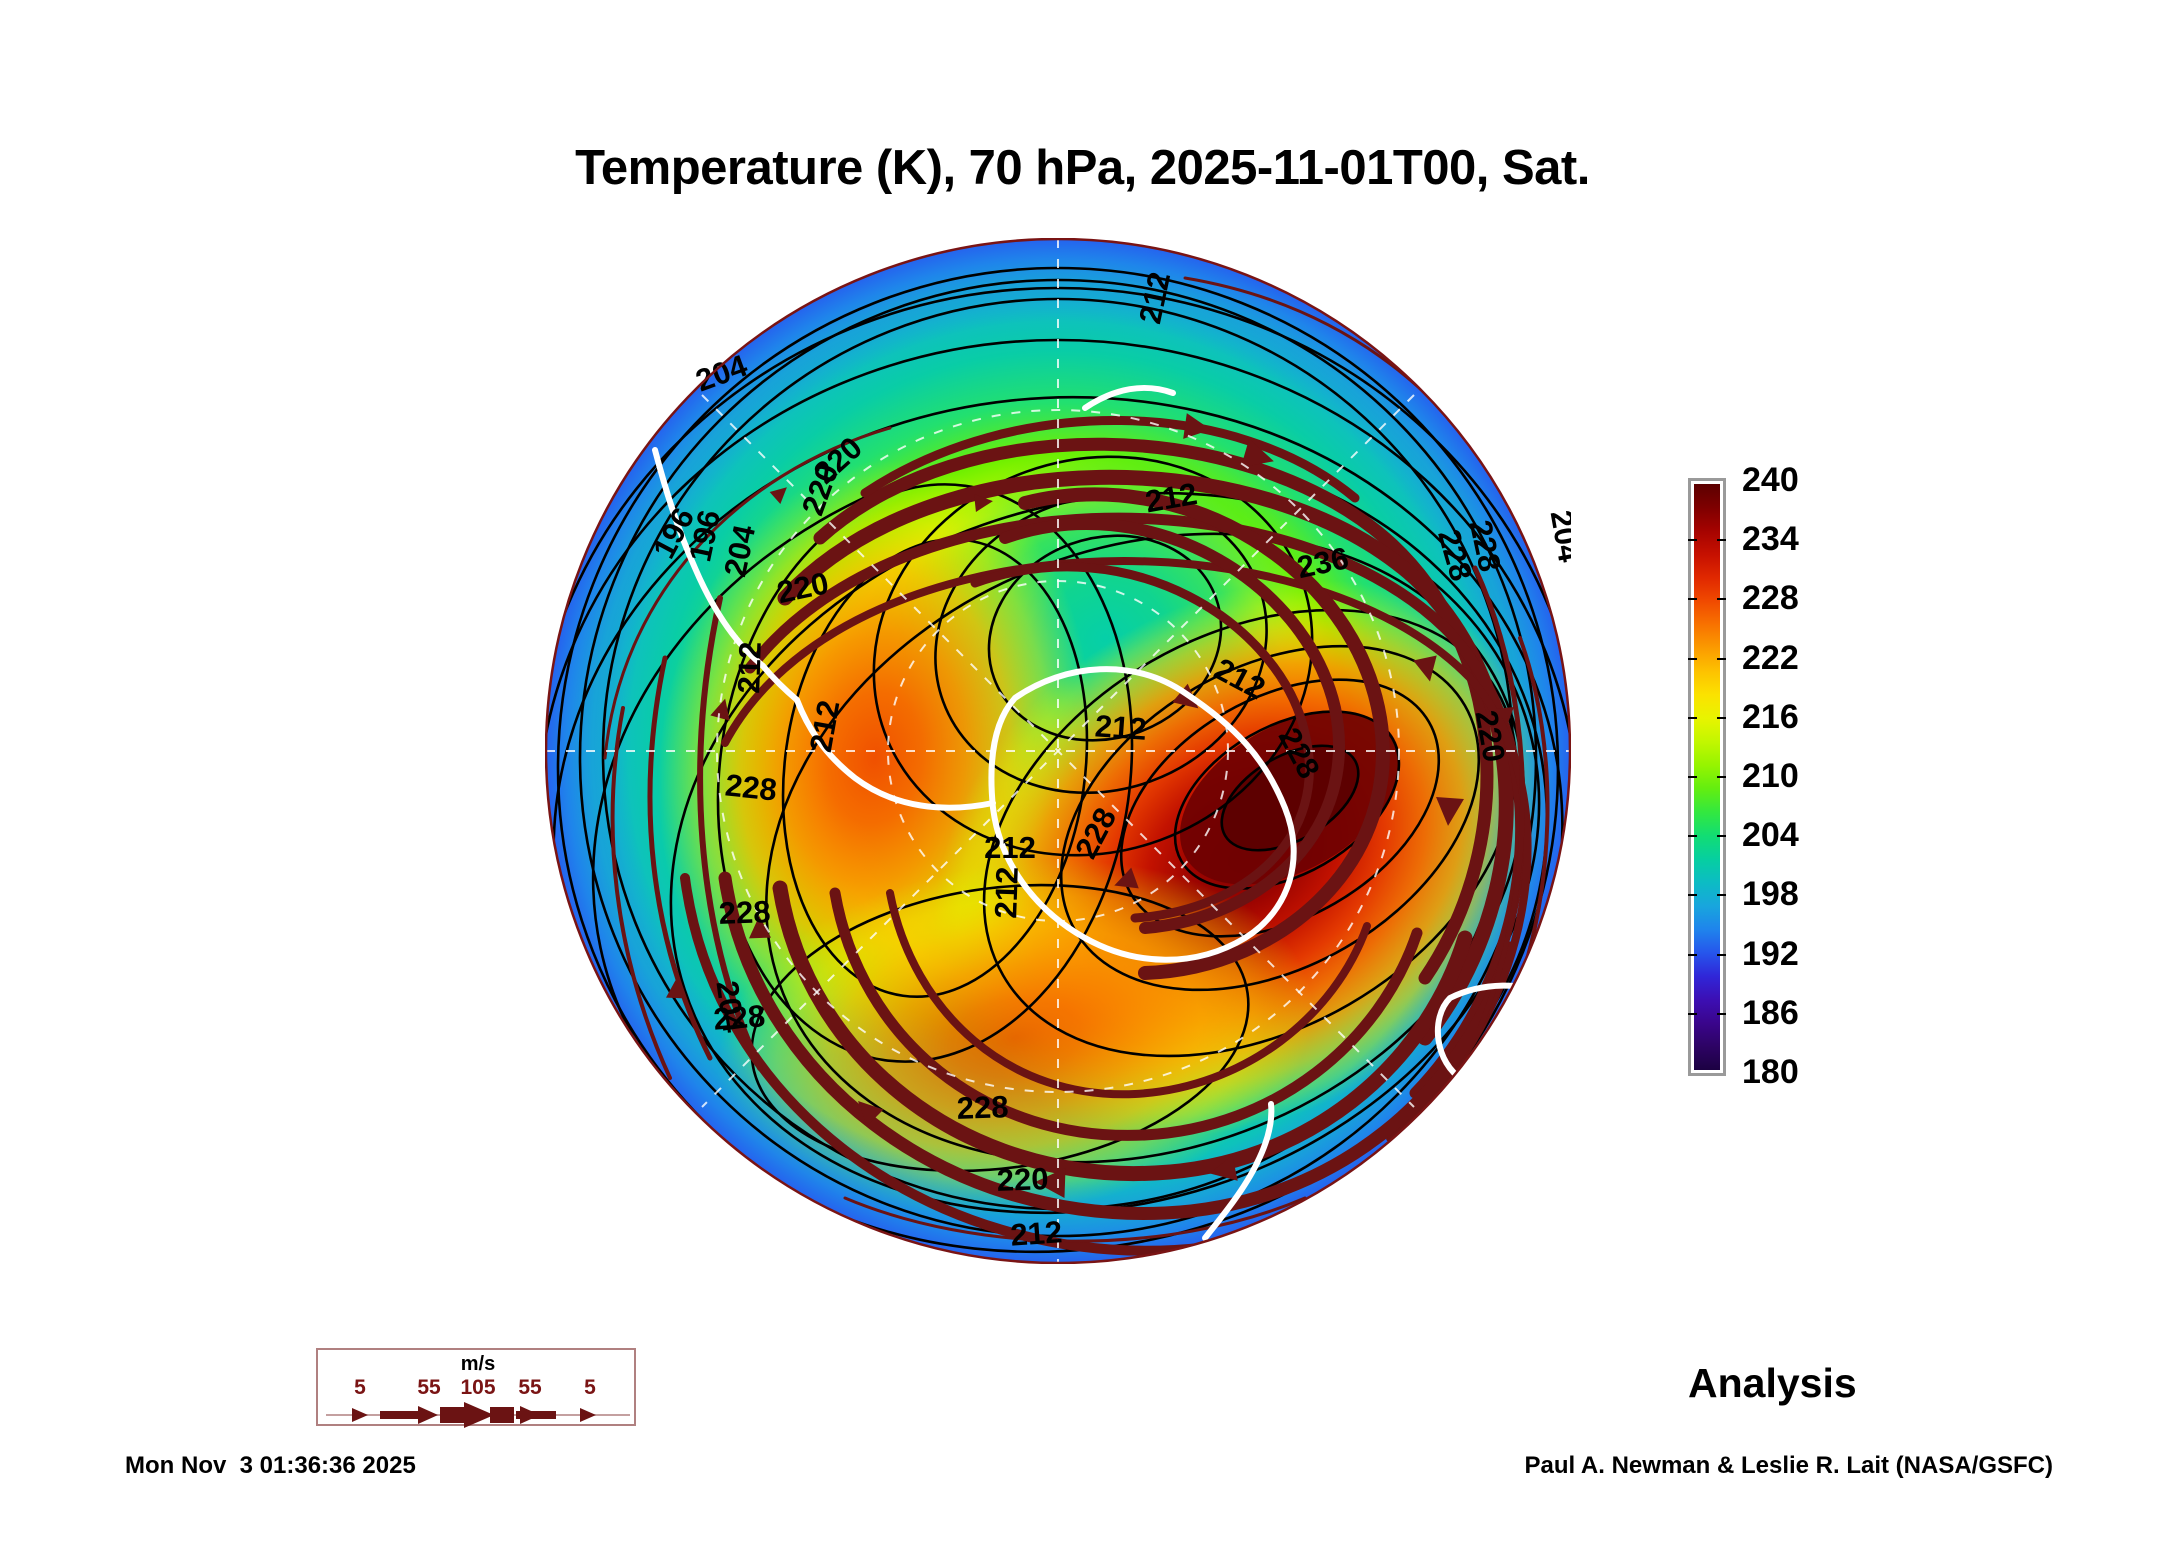 The width and height of the screenshot is (2165, 1561). I want to click on wind-legend-arrows, so click(478, 1415).